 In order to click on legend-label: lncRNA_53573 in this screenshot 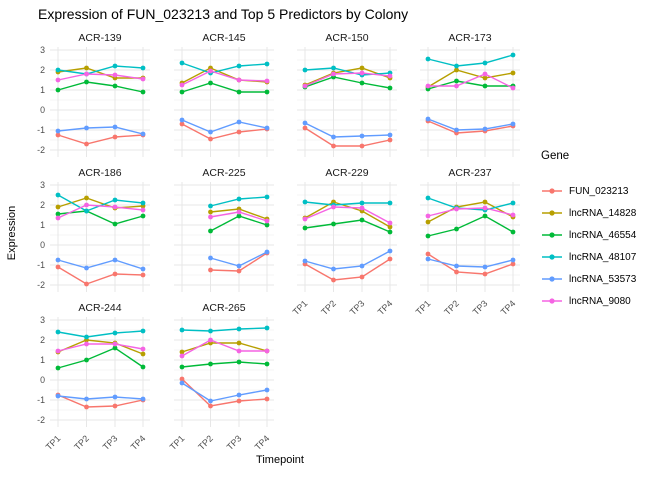, I will do `click(603, 279)`.